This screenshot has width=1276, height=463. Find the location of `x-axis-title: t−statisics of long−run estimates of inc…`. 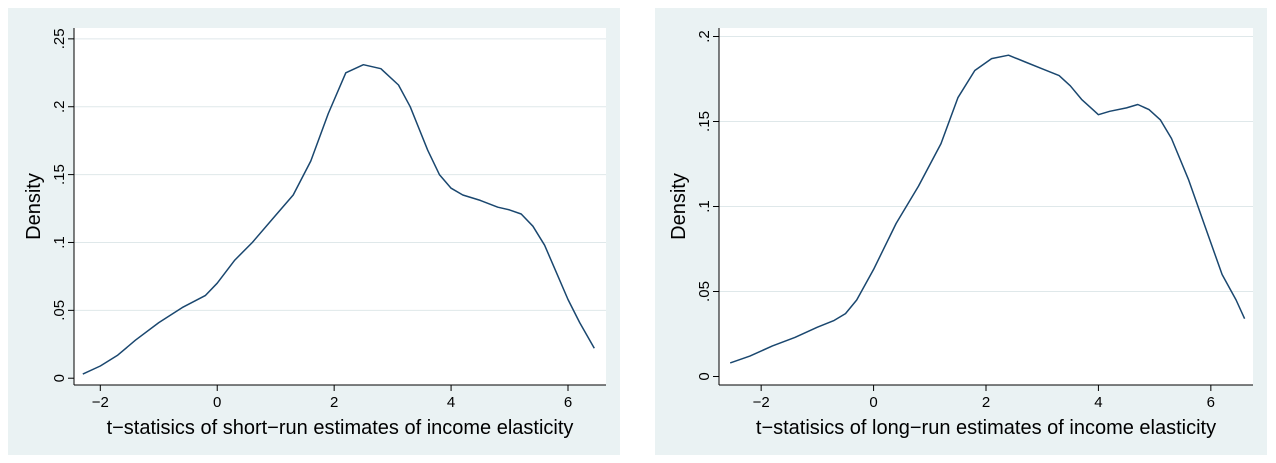

x-axis-title: t−statisics of long−run estimates of inc… is located at coordinates (986, 428).